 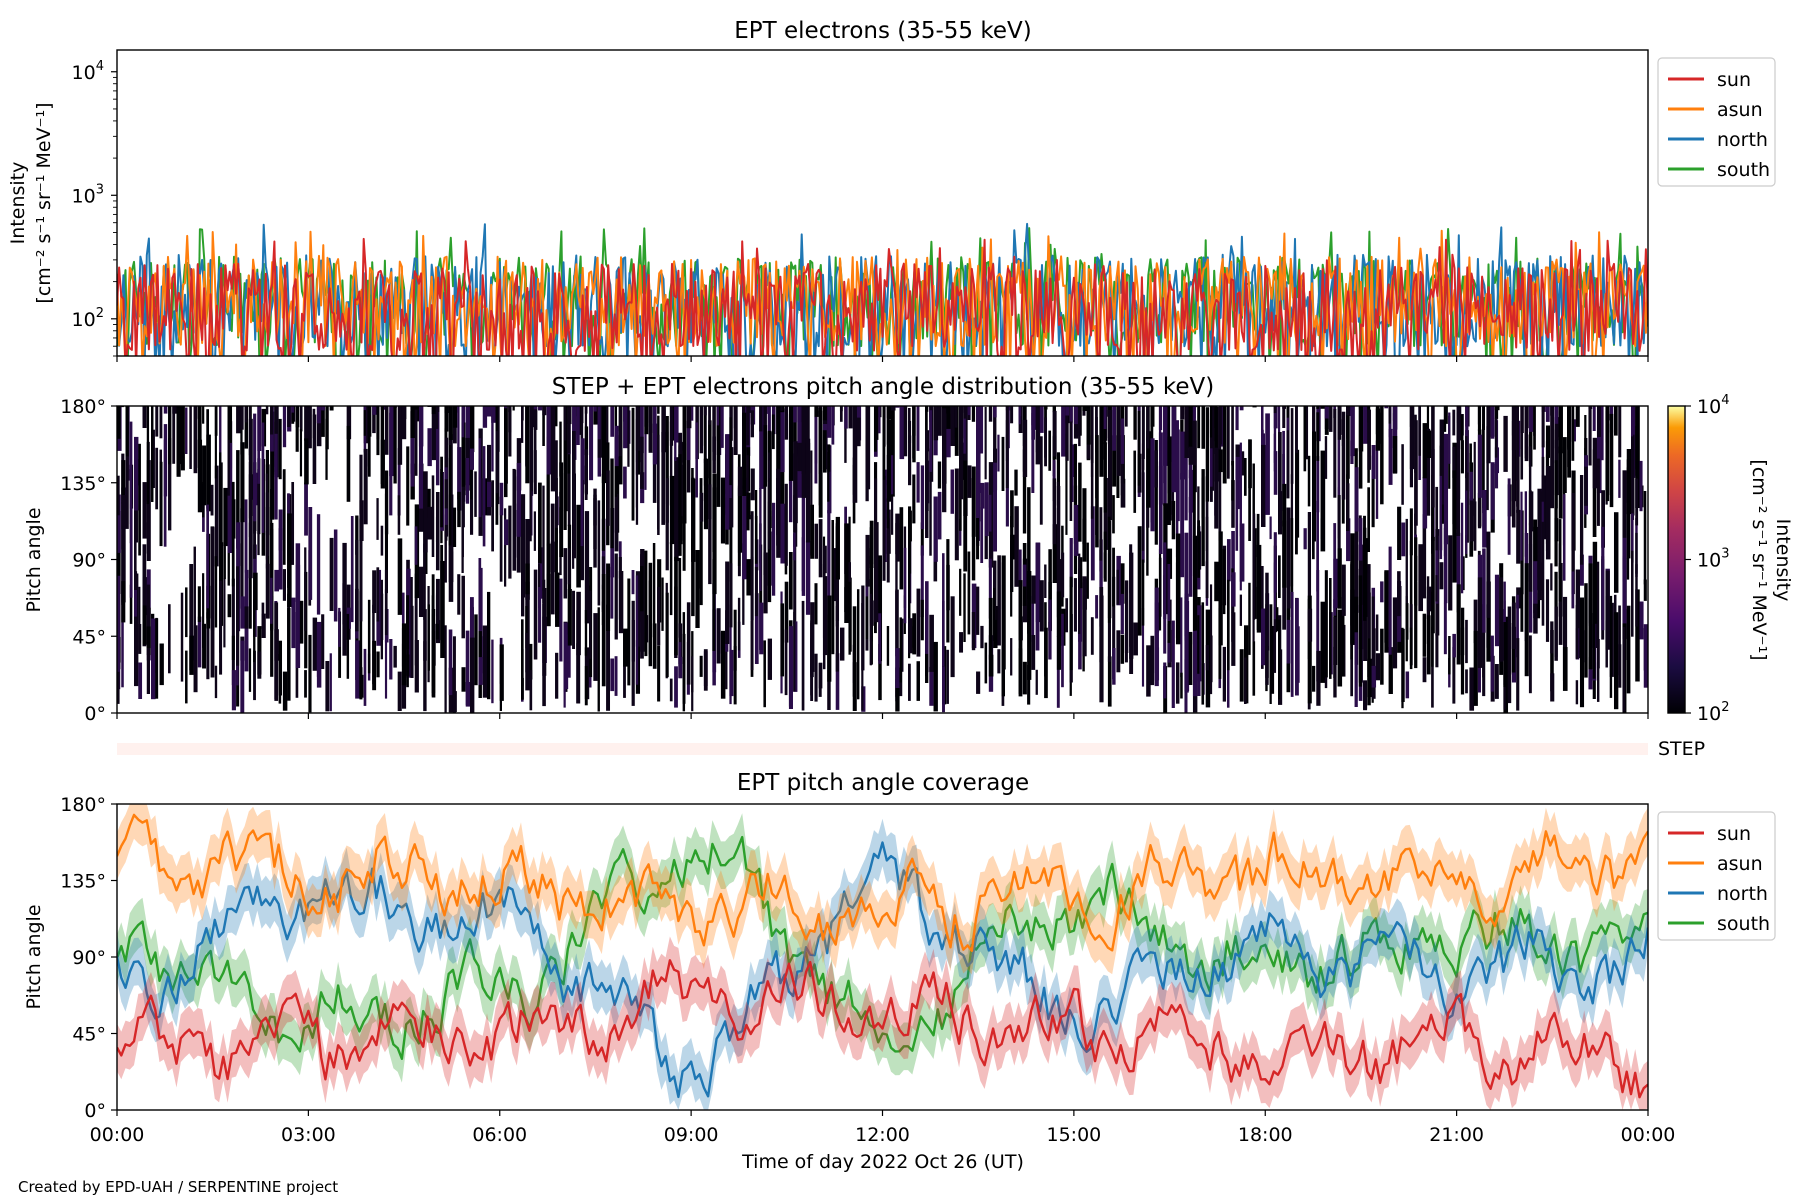 I want to click on intensity-title: EPT electrons (35-55 keV), so click(x=882, y=31).